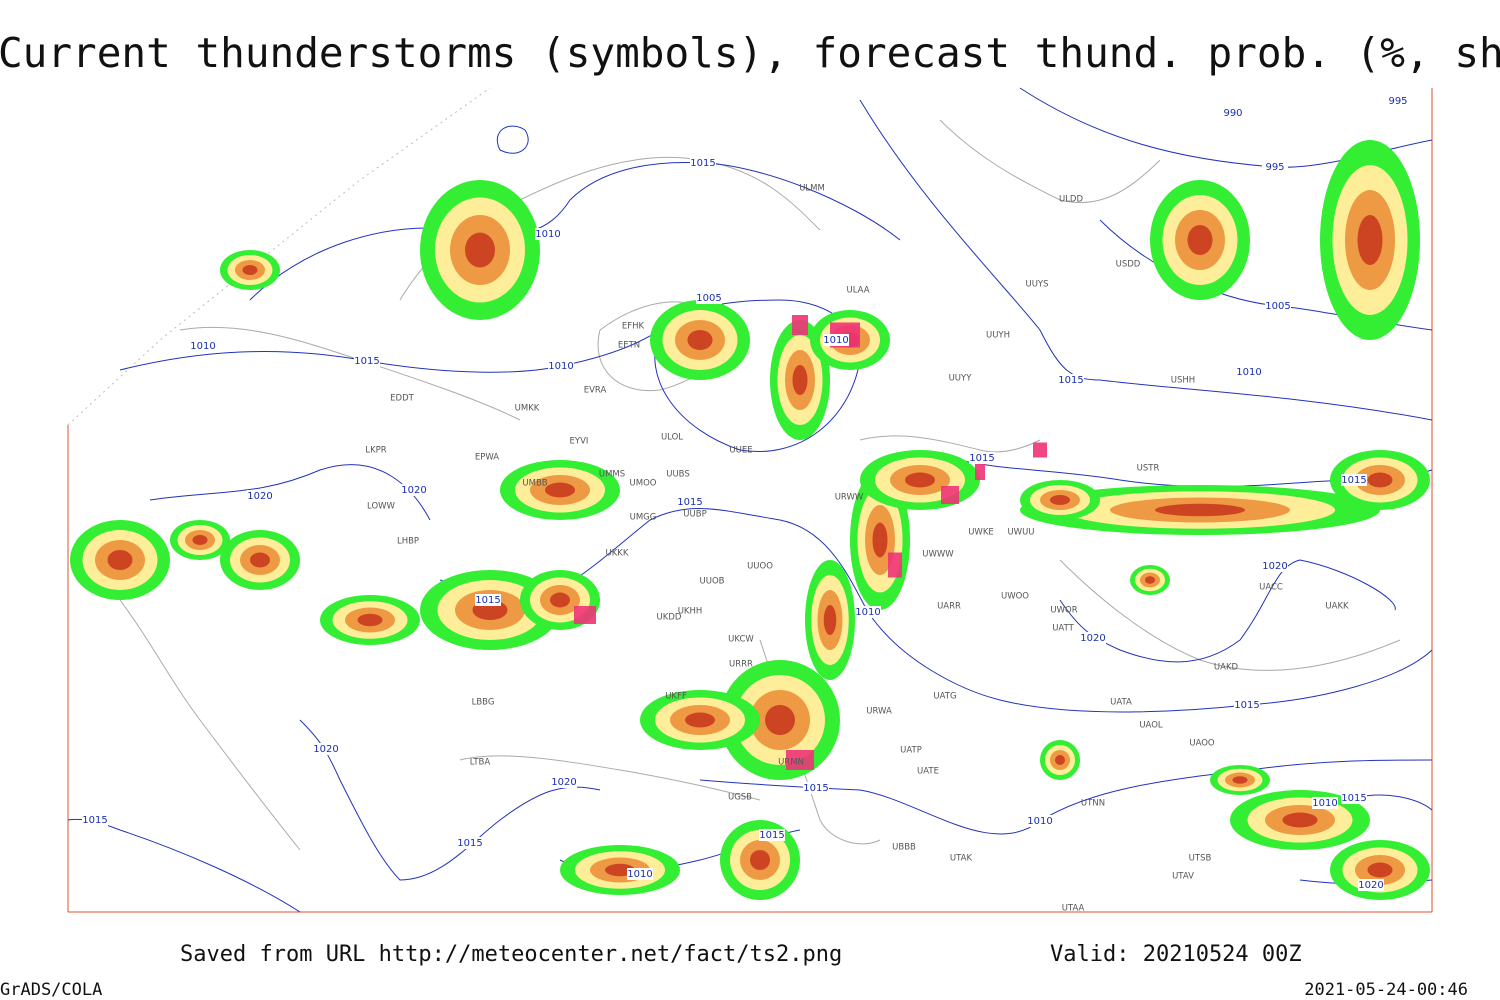 The image size is (1500, 1000). I want to click on station-label: ULDD, so click(1071, 200).